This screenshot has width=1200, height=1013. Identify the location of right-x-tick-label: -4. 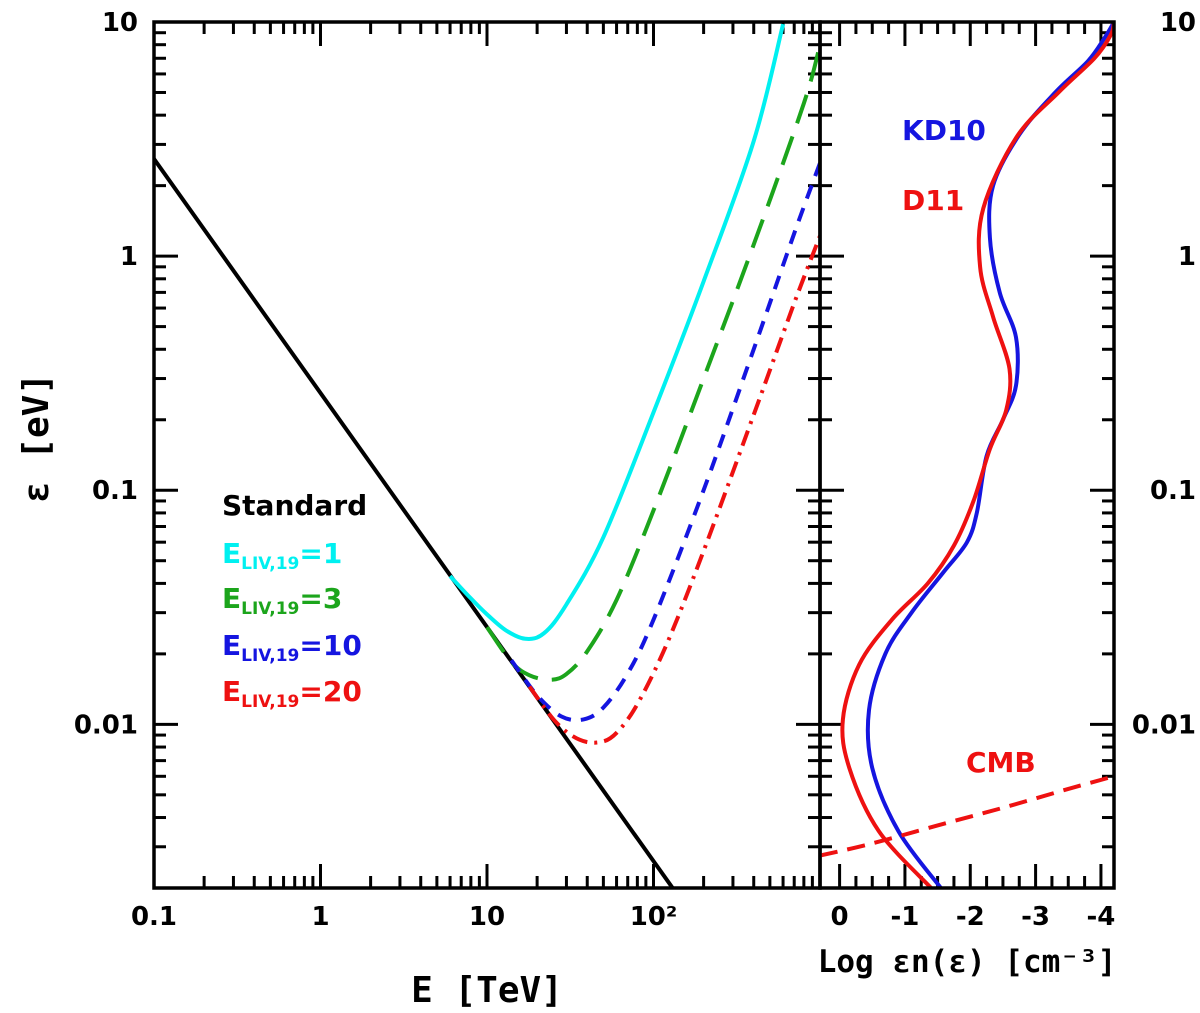
(1100, 917).